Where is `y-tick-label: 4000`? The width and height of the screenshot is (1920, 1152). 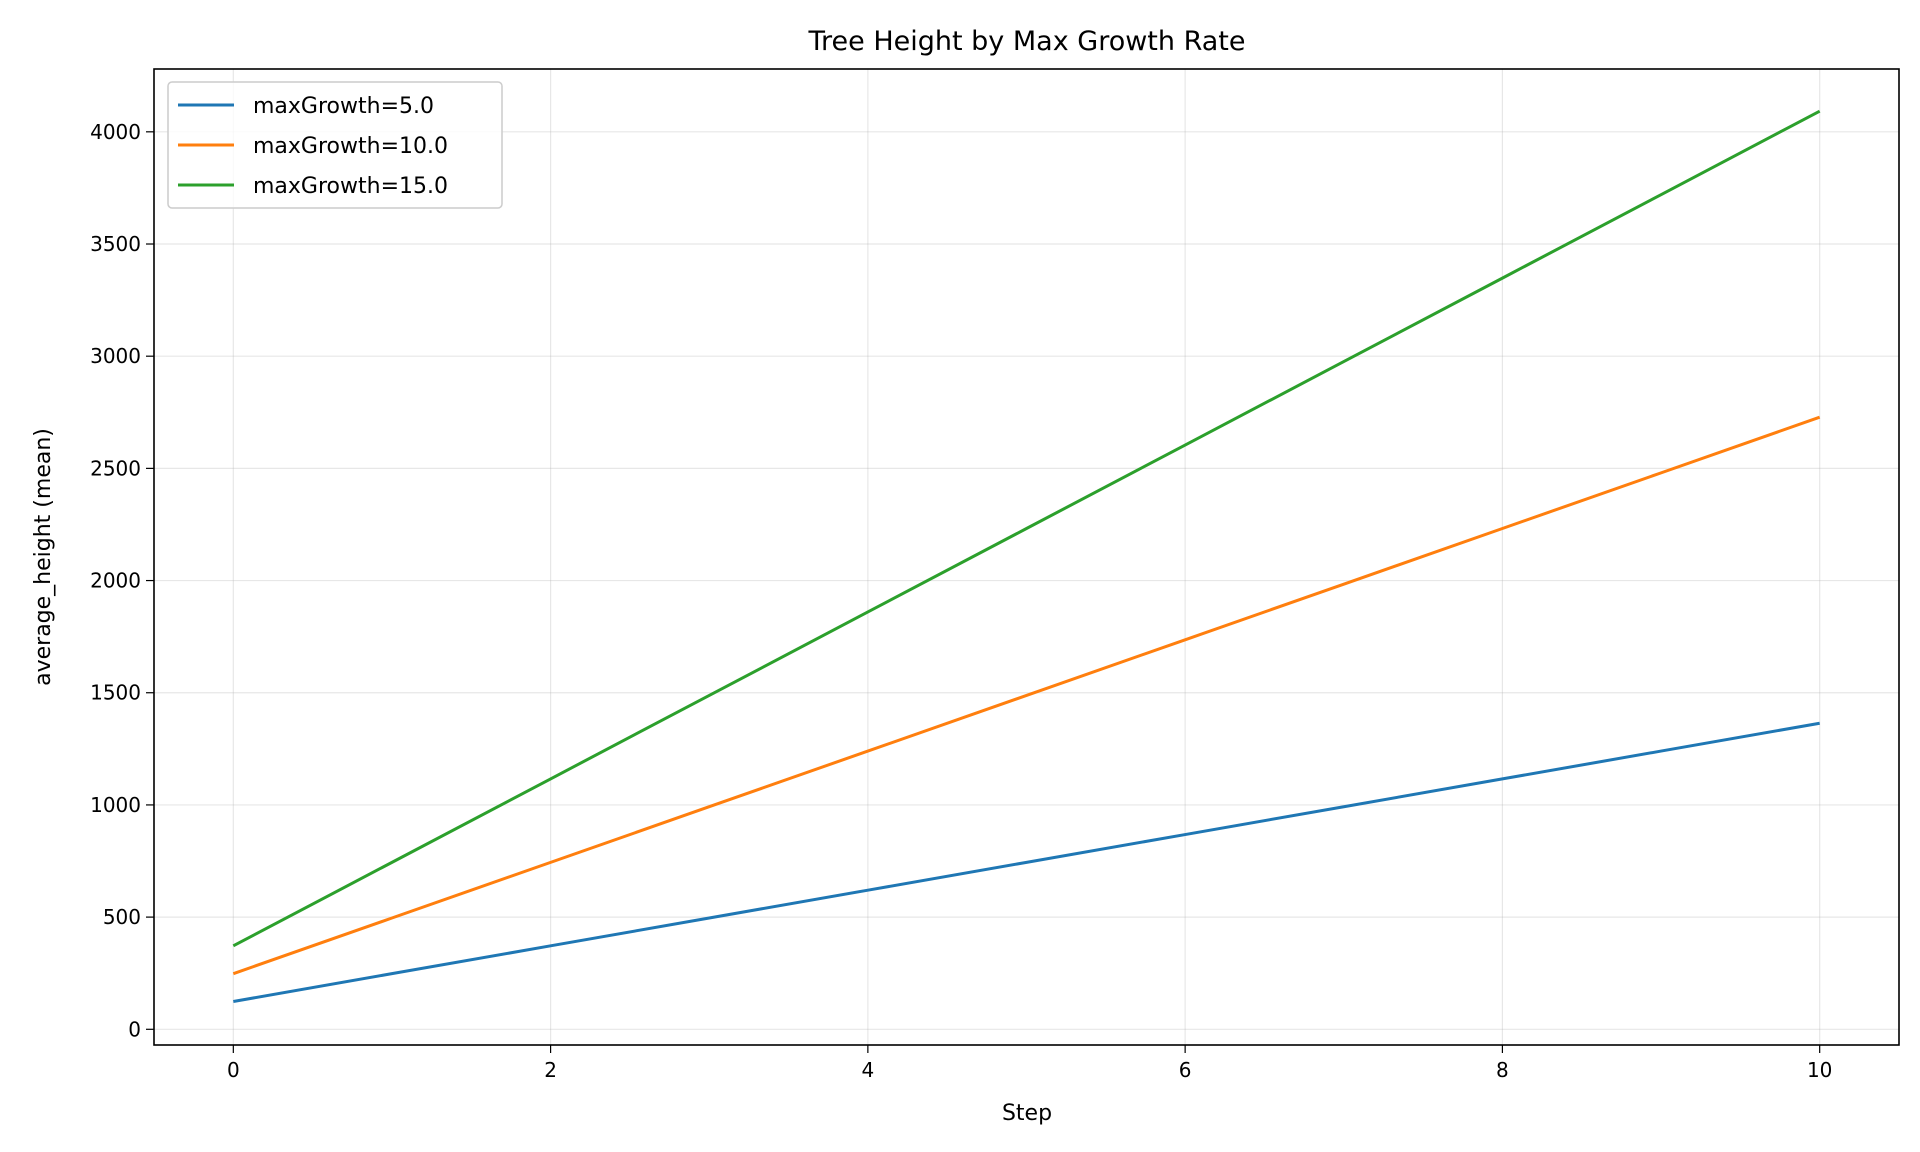
y-tick-label: 4000 is located at coordinates (115, 132).